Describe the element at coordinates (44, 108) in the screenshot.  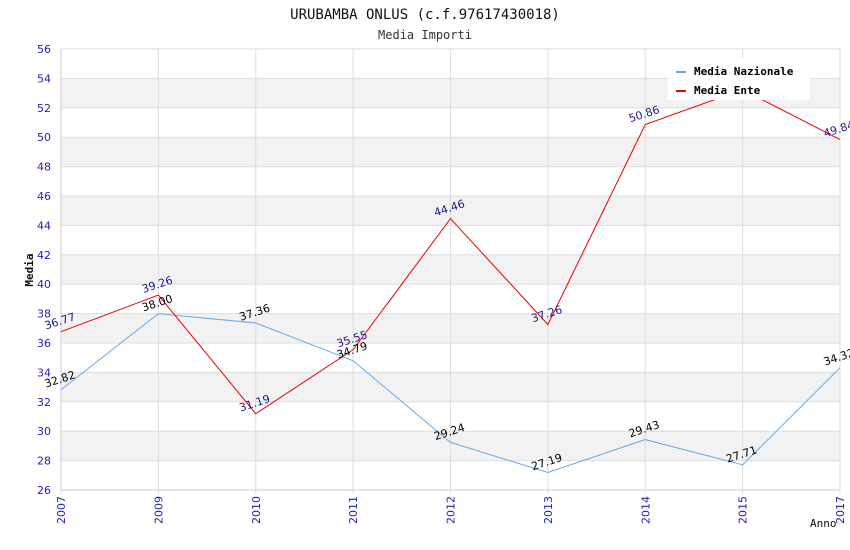
I see `y-tick-label: 52` at that location.